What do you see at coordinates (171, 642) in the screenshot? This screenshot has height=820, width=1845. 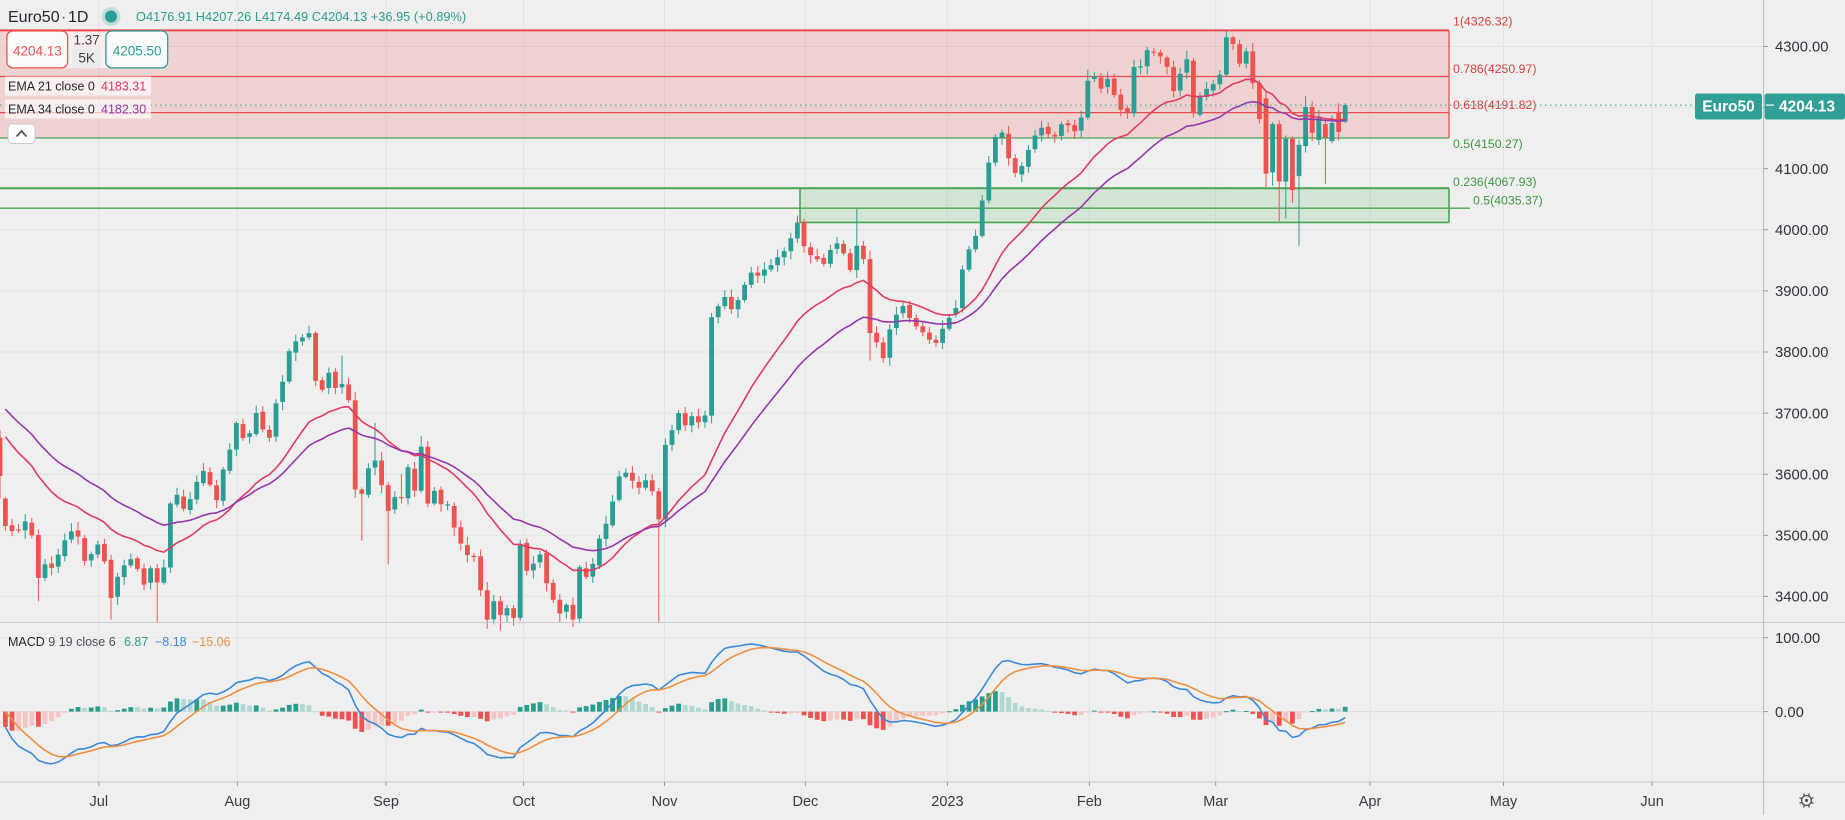 I see `svg-text: −8.18` at bounding box center [171, 642].